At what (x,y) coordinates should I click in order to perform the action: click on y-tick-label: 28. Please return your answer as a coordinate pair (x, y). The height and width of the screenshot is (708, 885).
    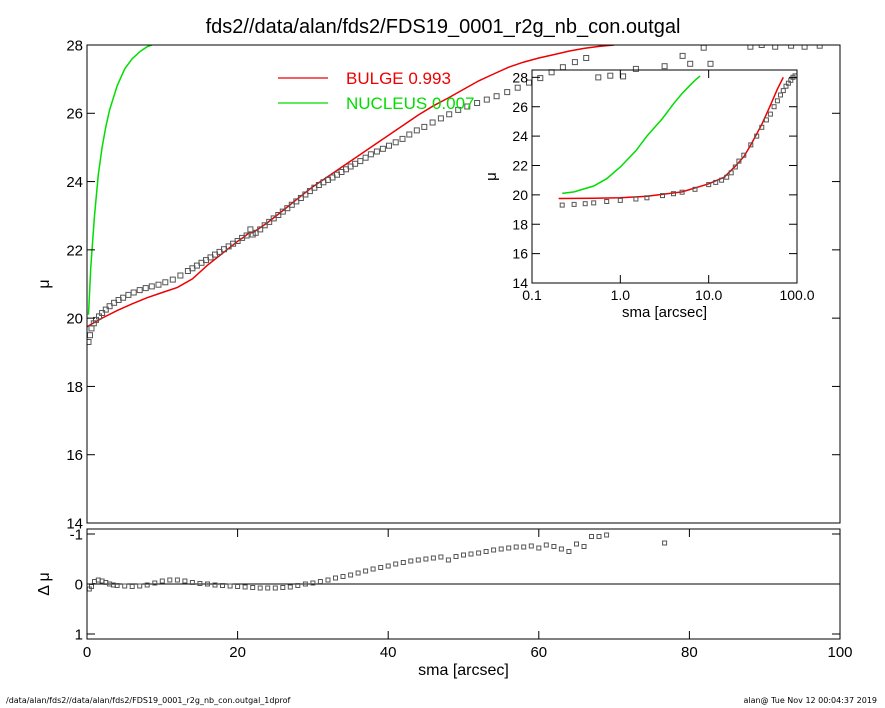
    Looking at the image, I should click on (520, 77).